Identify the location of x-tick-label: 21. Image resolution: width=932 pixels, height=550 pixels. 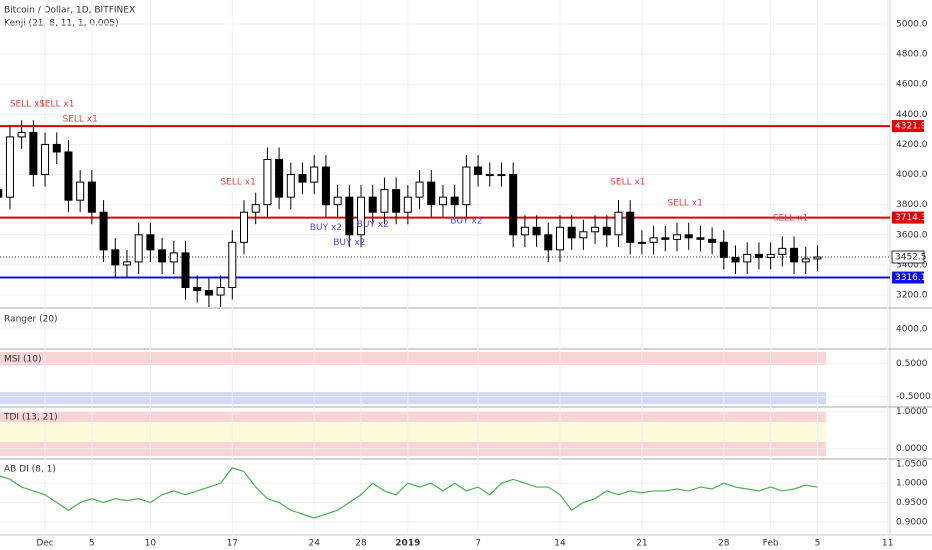
(641, 544).